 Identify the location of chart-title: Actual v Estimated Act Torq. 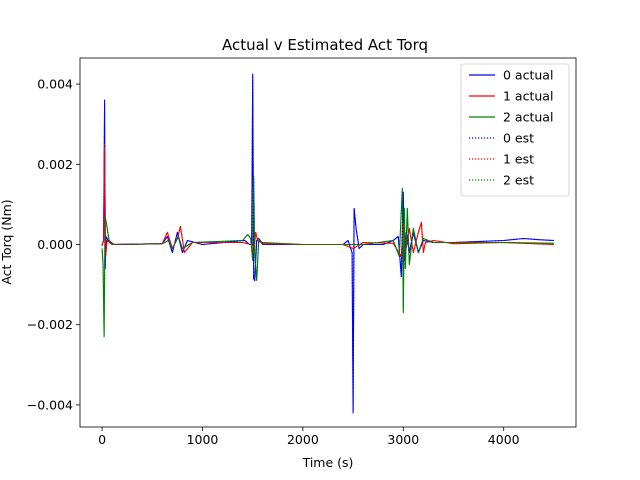
(325, 45).